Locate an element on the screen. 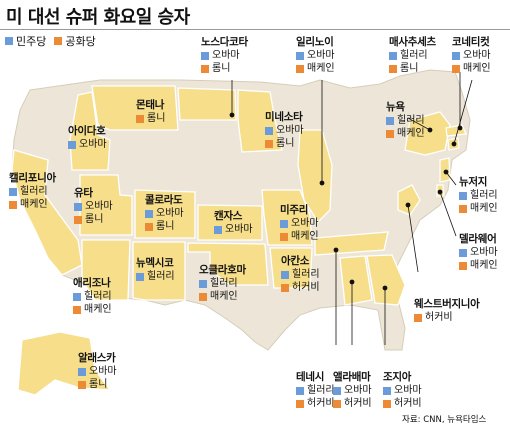 The width and height of the screenshot is (510, 427). state-name: 콜로라도 is located at coordinates (164, 200).